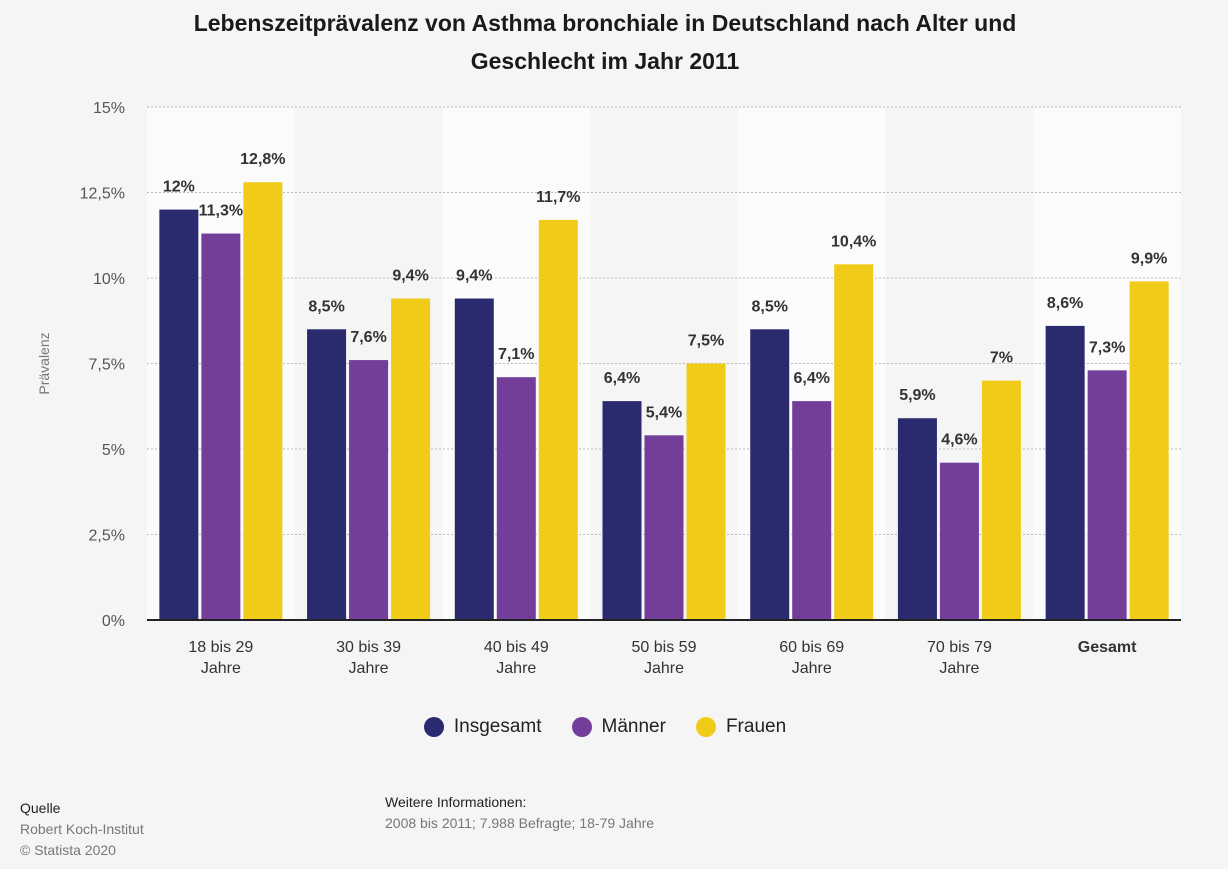 This screenshot has width=1228, height=869. What do you see at coordinates (262, 159) in the screenshot?
I see `data-label: 12,8%` at bounding box center [262, 159].